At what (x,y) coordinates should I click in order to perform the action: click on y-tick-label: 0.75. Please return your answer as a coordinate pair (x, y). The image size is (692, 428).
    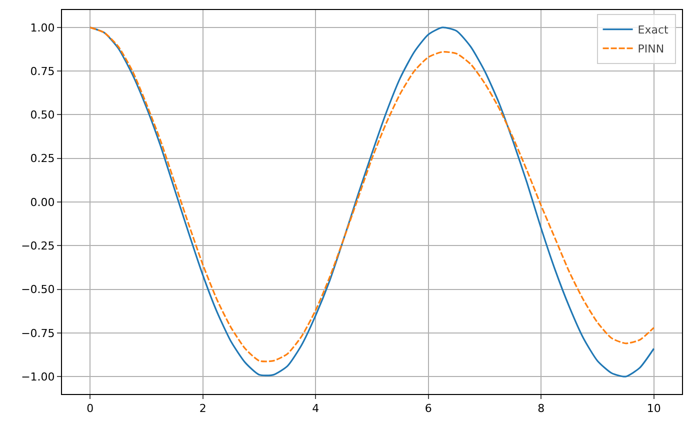
    Looking at the image, I should click on (42, 71).